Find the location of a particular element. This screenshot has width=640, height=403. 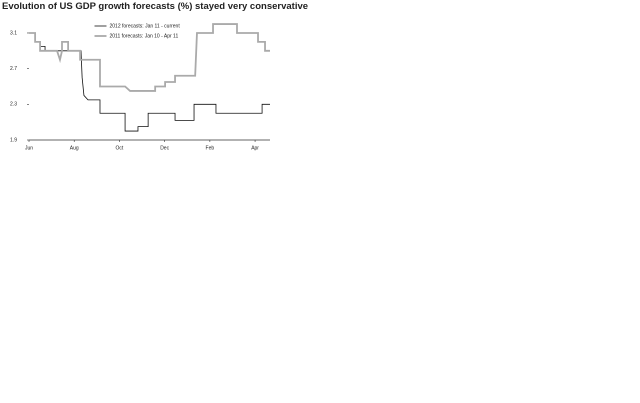

legend-label: 2012 forecasts: Jan 11 - current is located at coordinates (145, 26).